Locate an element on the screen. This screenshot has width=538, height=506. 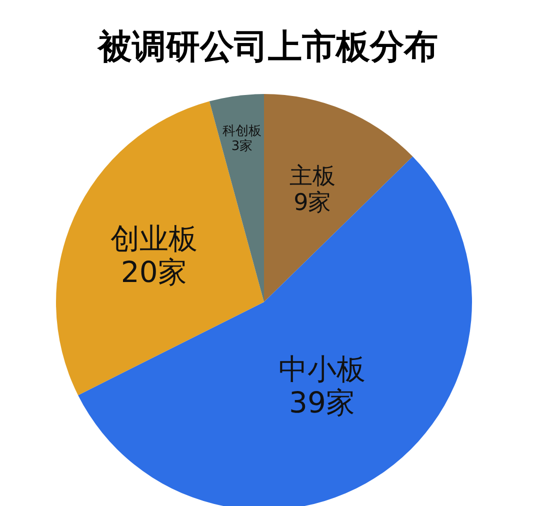
data-label: 3家 is located at coordinates (242, 146).